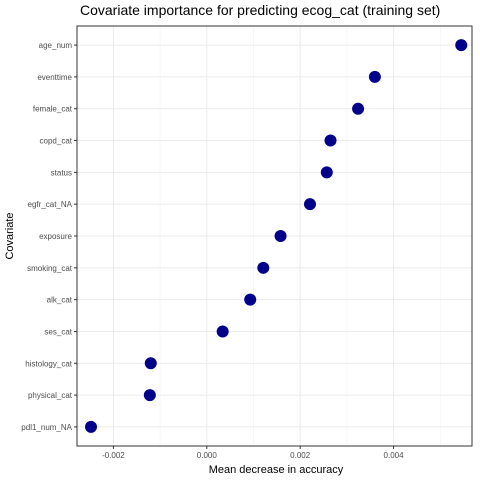  I want to click on x-tick-label: 0.004, so click(394, 455).